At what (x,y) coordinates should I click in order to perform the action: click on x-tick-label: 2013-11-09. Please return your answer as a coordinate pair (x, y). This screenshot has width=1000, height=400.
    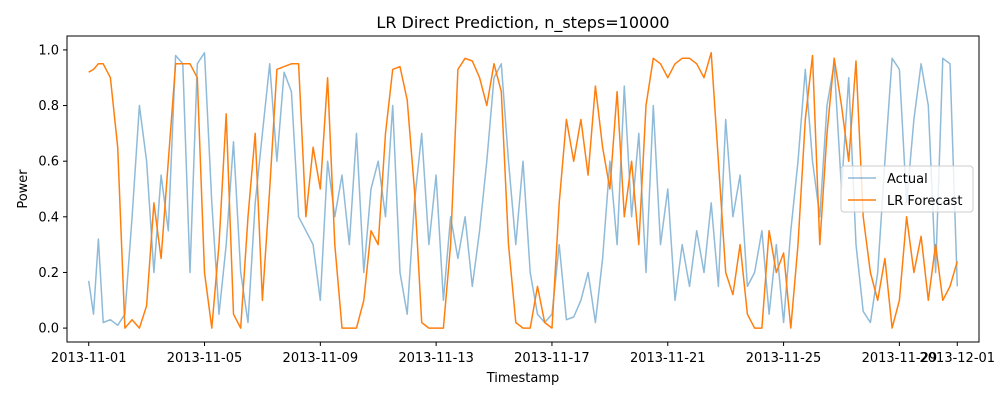
    Looking at the image, I should click on (321, 358).